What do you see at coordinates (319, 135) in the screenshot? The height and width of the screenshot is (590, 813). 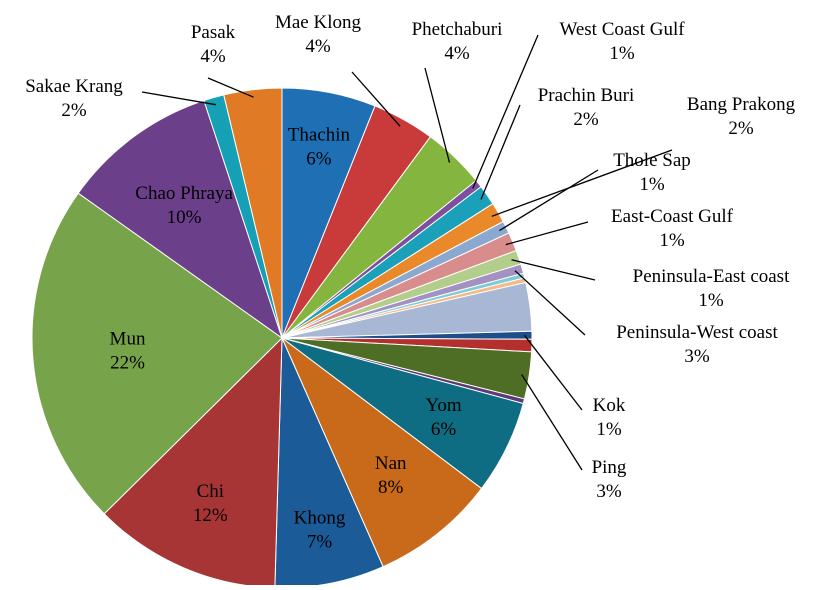 I see `slice-label-thachin: Thachin` at bounding box center [319, 135].